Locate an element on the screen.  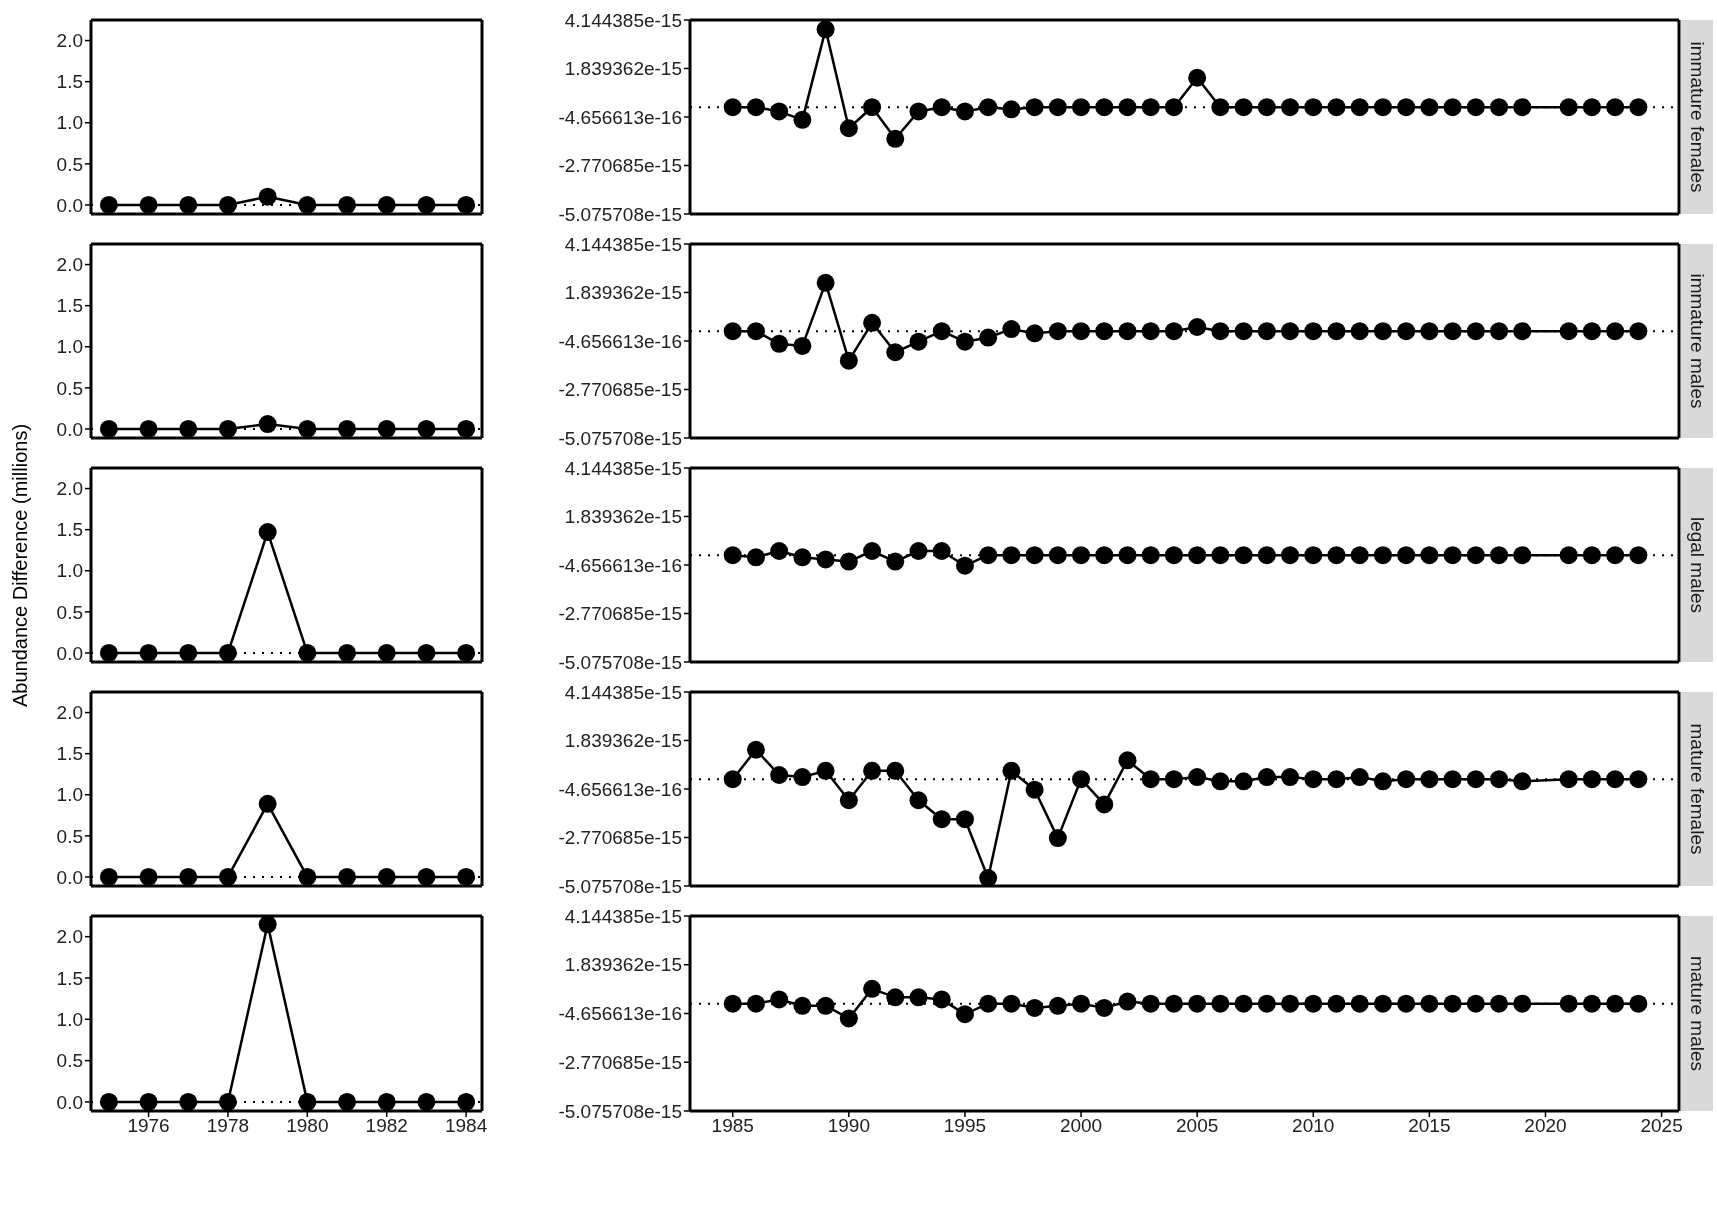
text: immature males is located at coordinates (1697, 341).